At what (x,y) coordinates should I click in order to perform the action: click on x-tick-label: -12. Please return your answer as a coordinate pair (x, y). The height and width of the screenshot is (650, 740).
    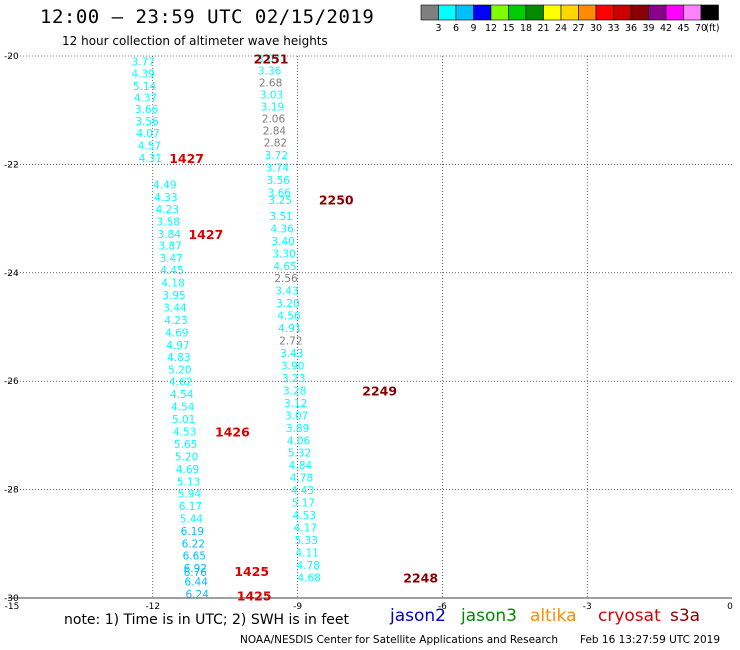
    Looking at the image, I should click on (152, 607).